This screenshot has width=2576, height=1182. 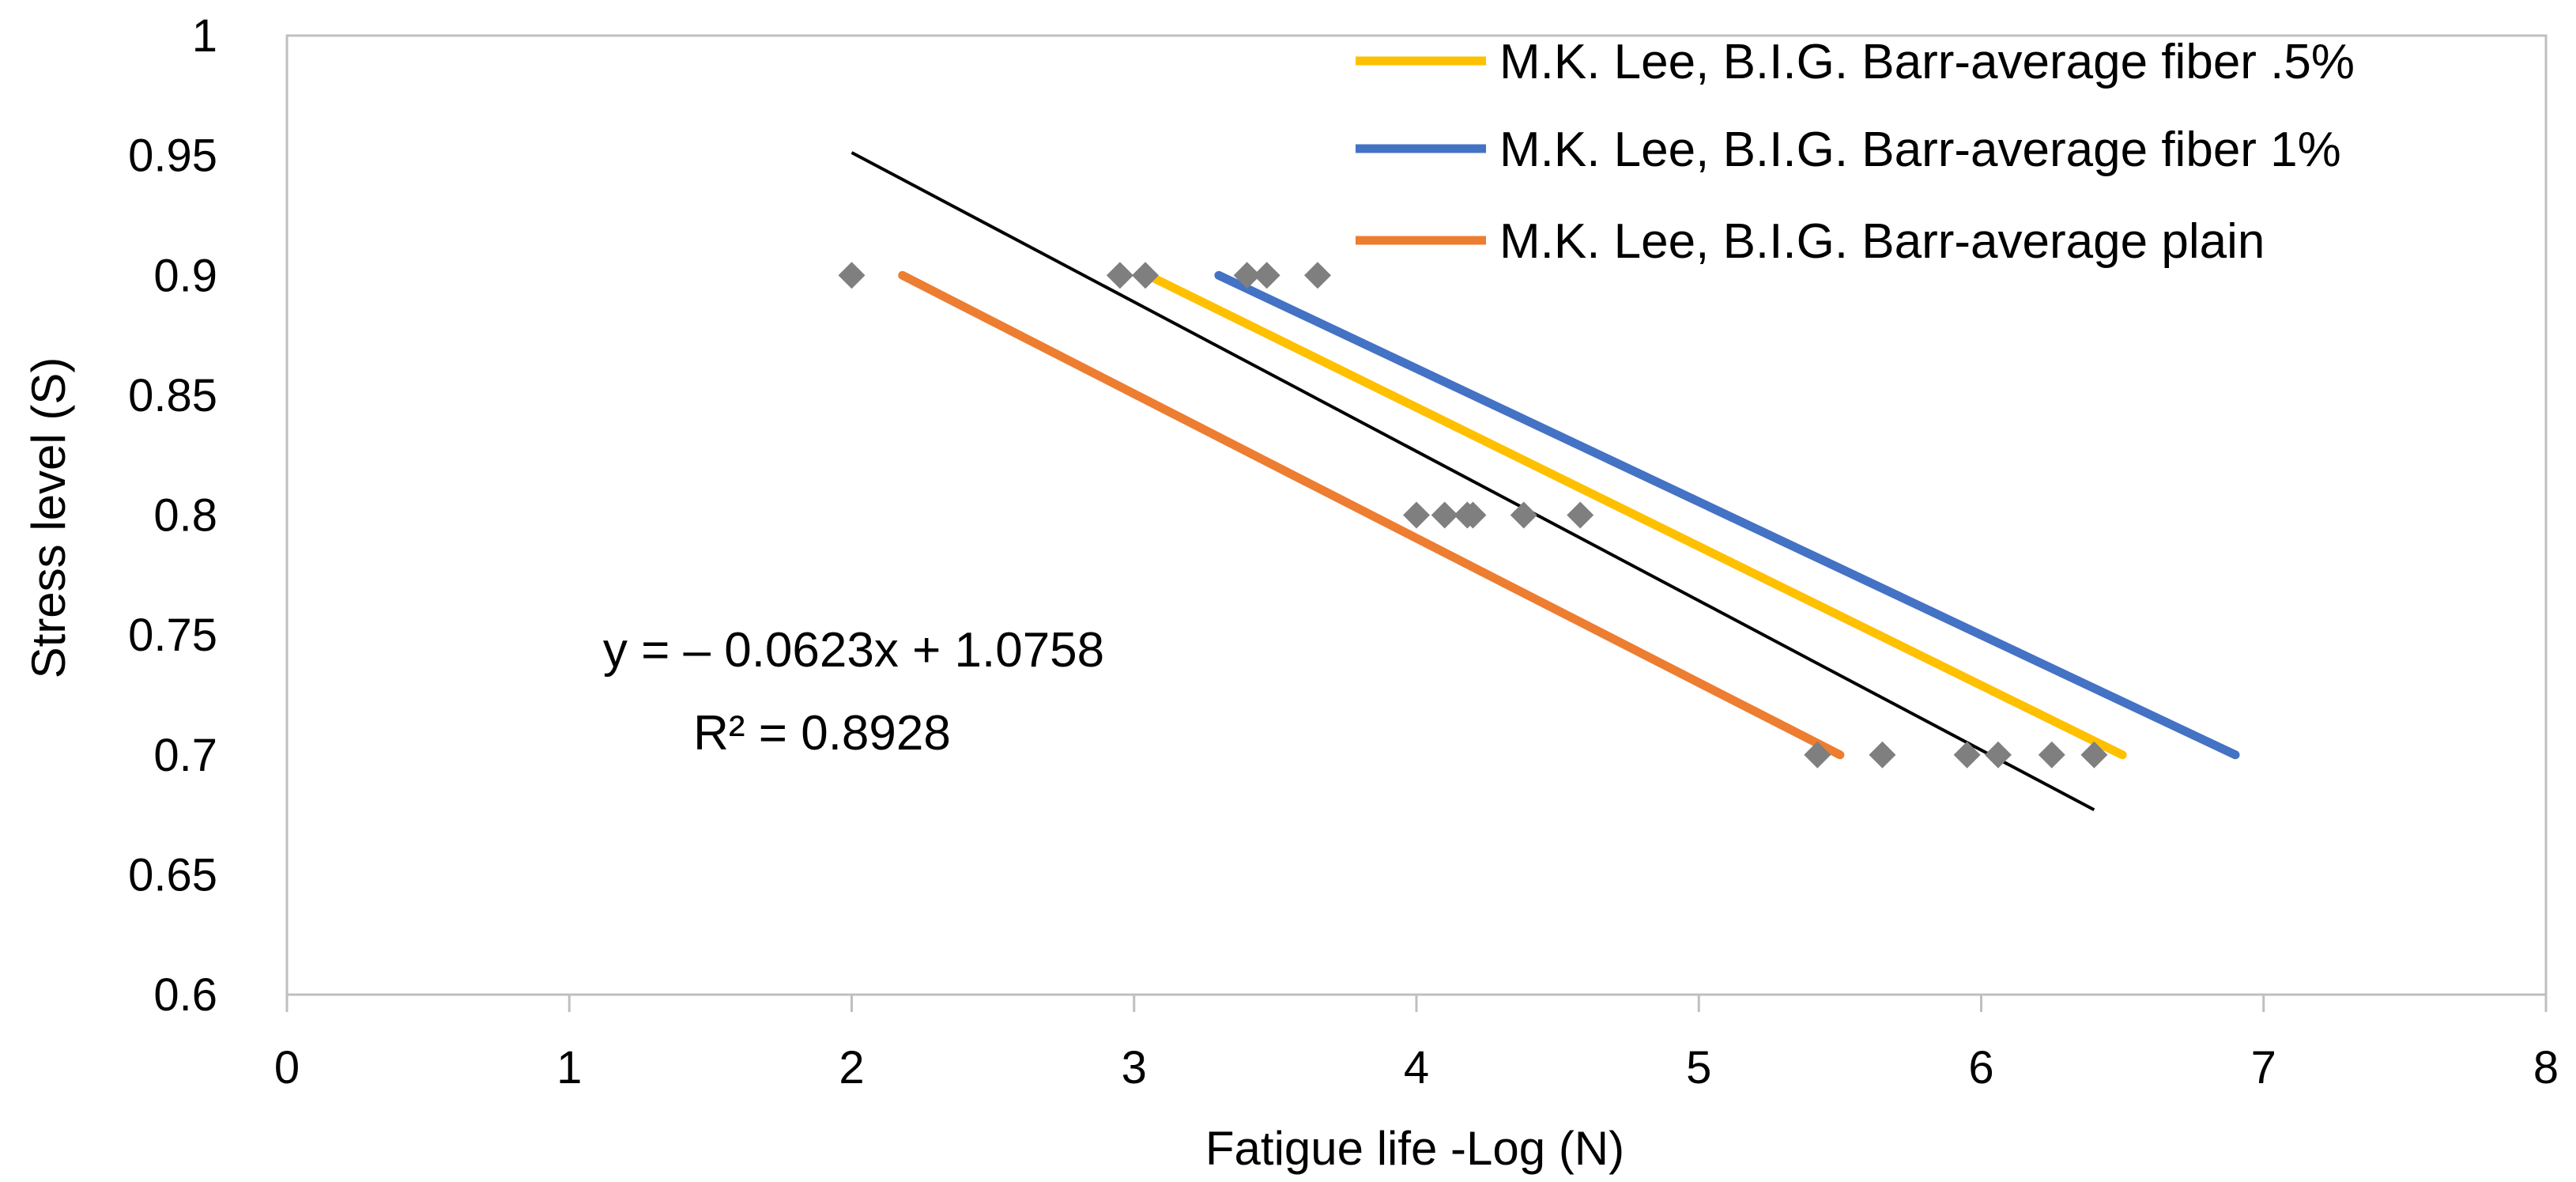 I want to click on trendline-r-squared: R² = 0.8928, so click(x=822, y=733).